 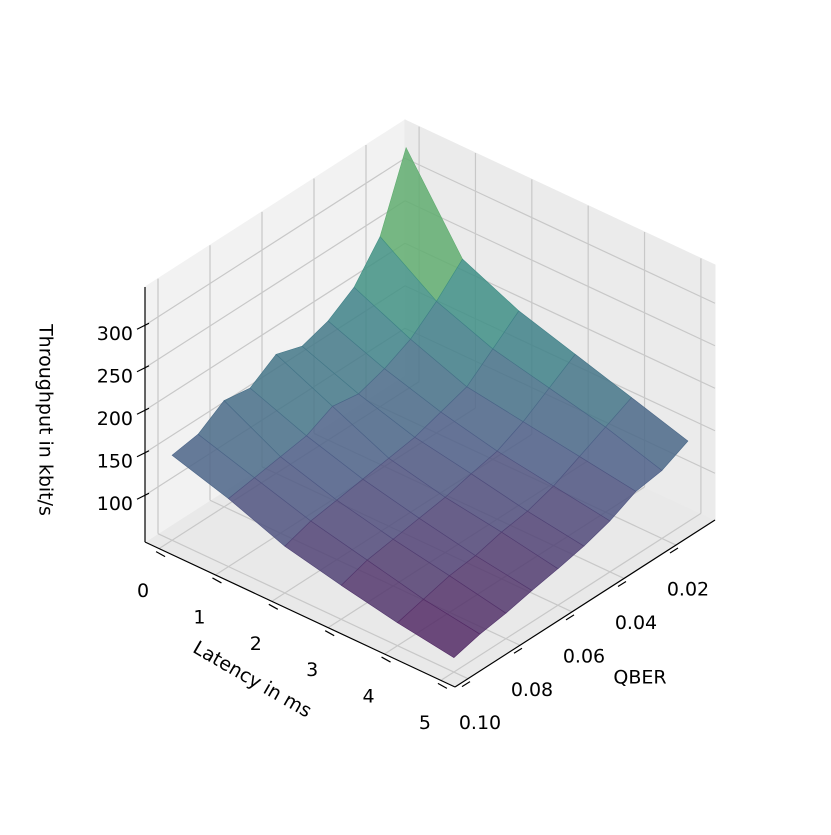 What do you see at coordinates (312, 670) in the screenshot?
I see `tick-label: 3` at bounding box center [312, 670].